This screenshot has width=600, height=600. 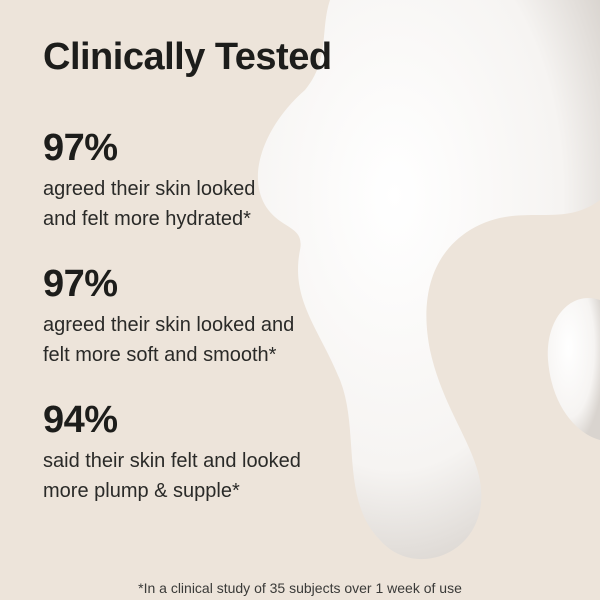 What do you see at coordinates (160, 355) in the screenshot?
I see `stat-description-line: felt more soft and smooth*` at bounding box center [160, 355].